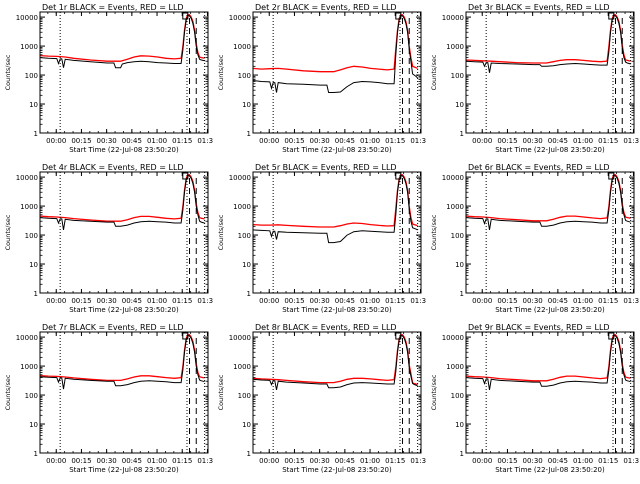  What do you see at coordinates (539, 327) in the screenshot?
I see `panel-title: Det 9r BLACK = Events, RED = LLD` at bounding box center [539, 327].